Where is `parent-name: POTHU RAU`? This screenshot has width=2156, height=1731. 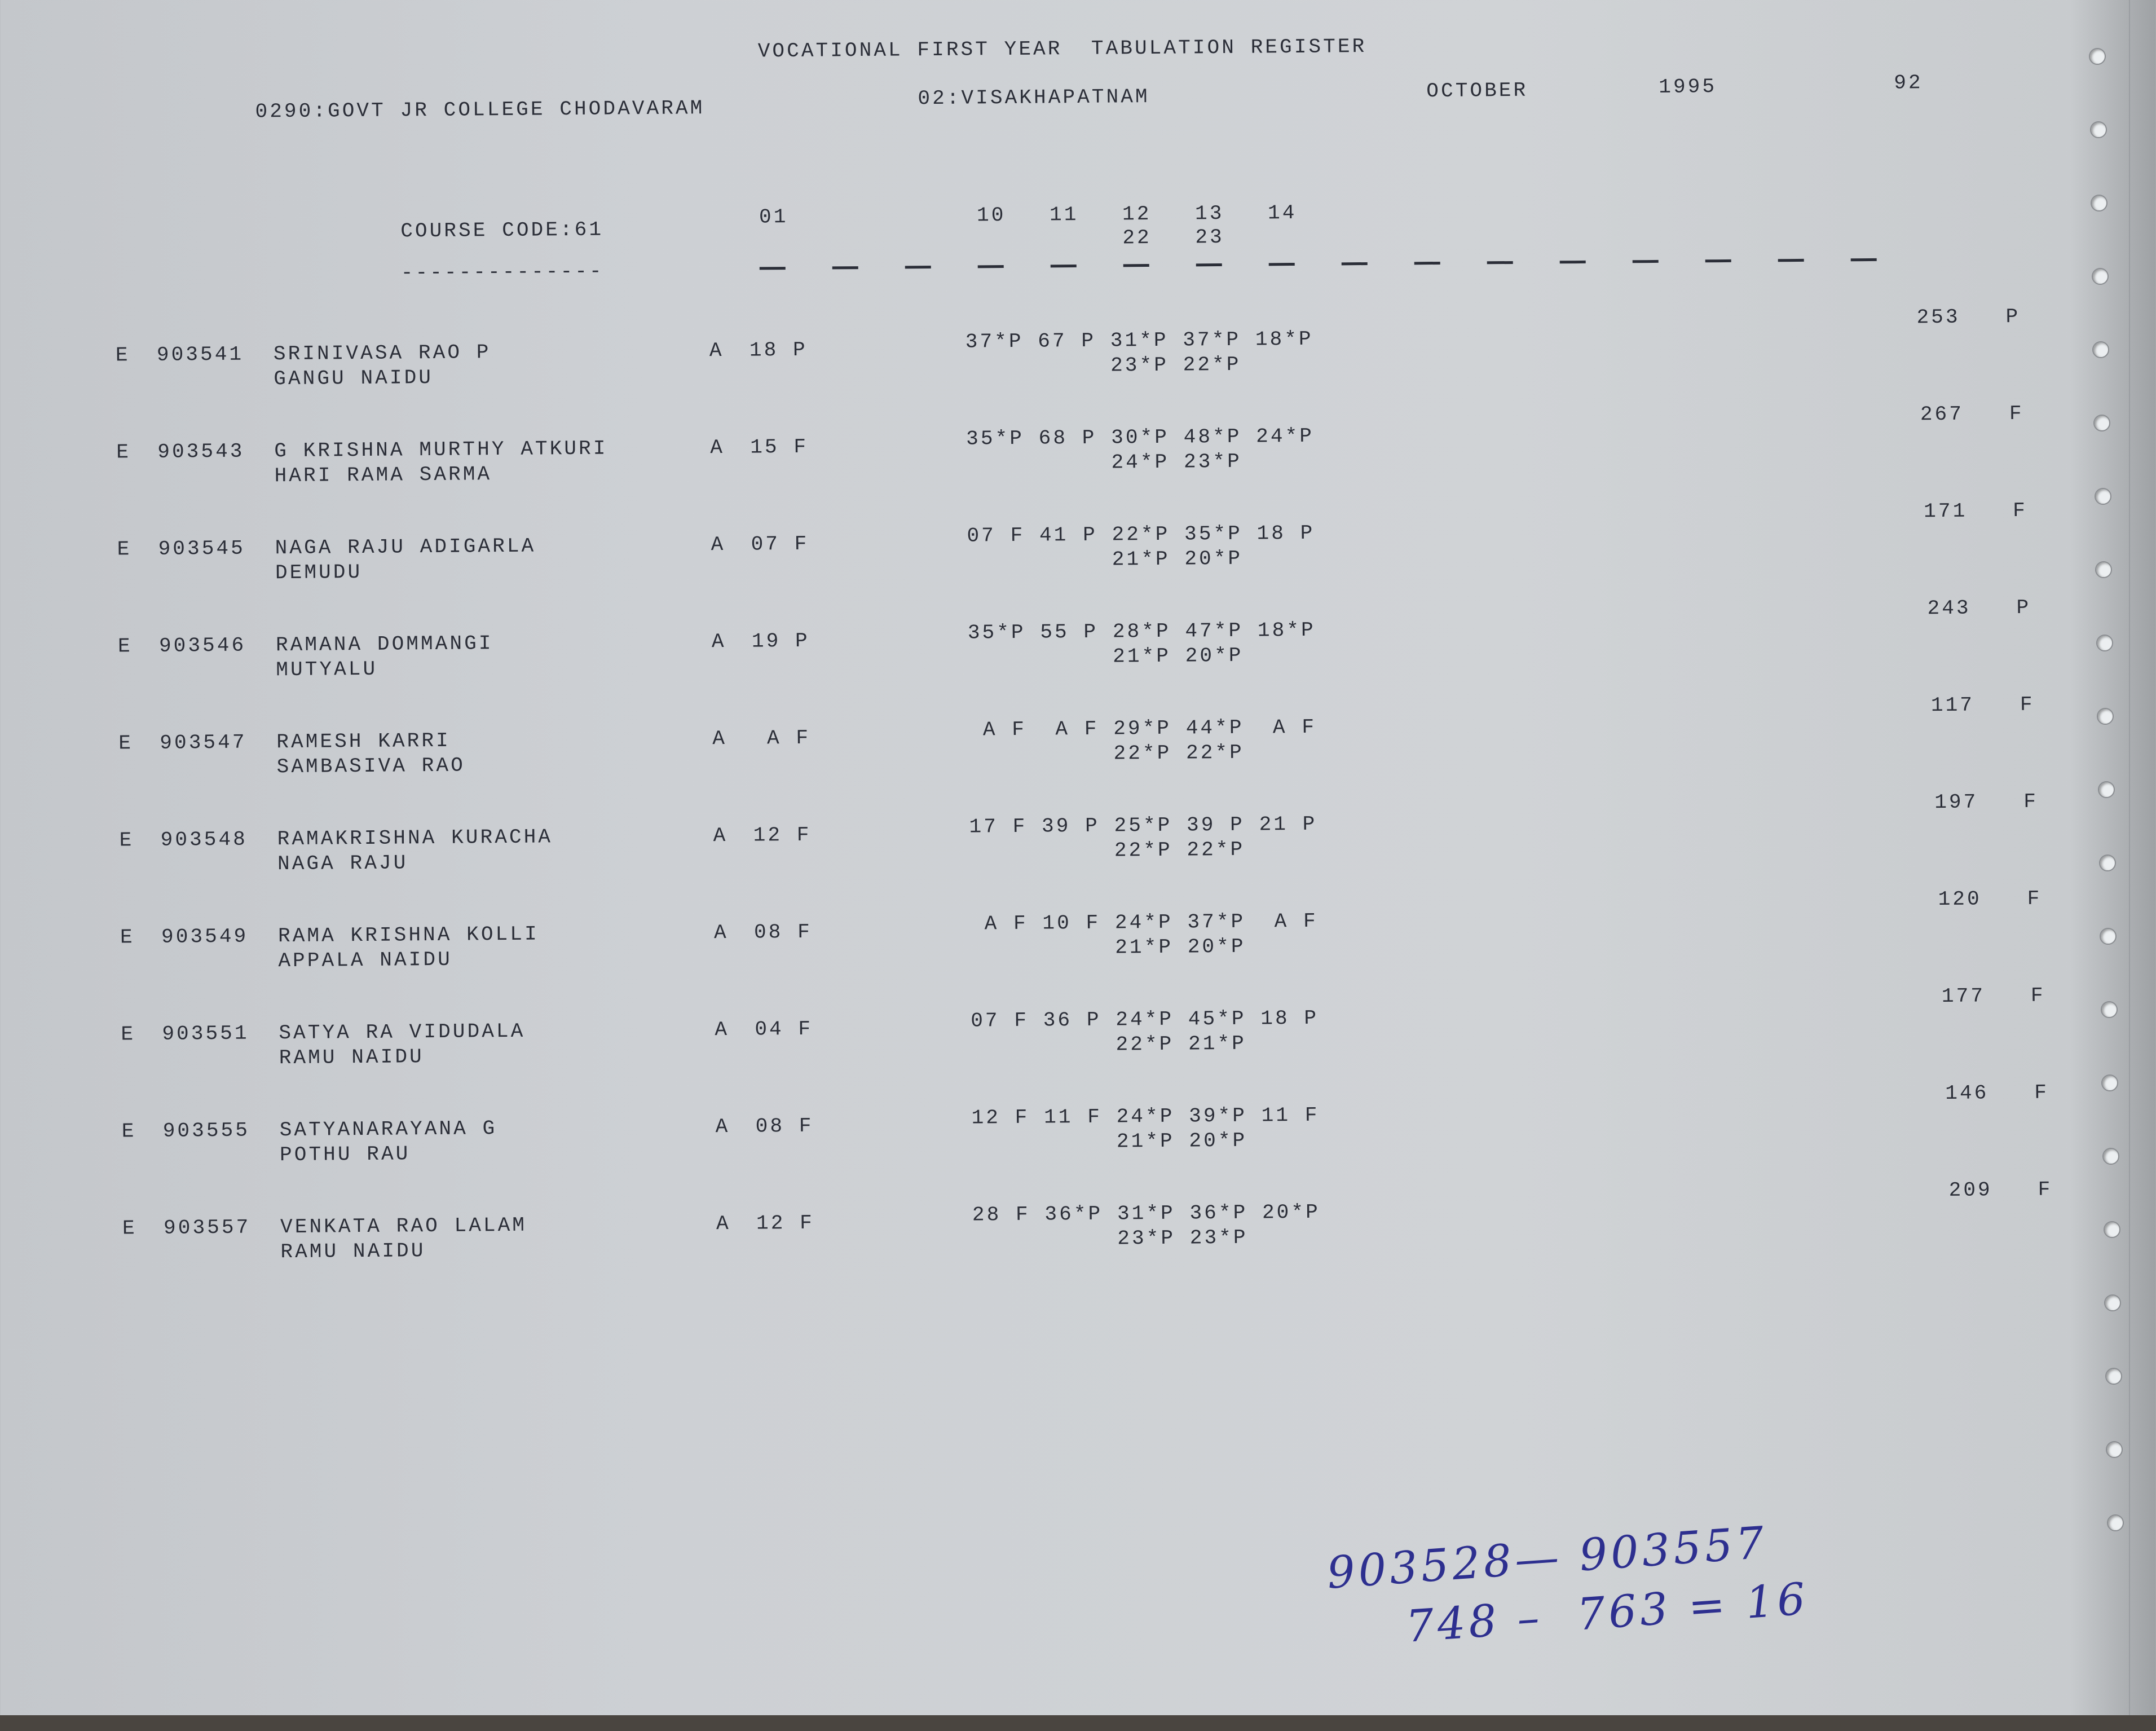 parent-name: POTHU RAU is located at coordinates (345, 1154).